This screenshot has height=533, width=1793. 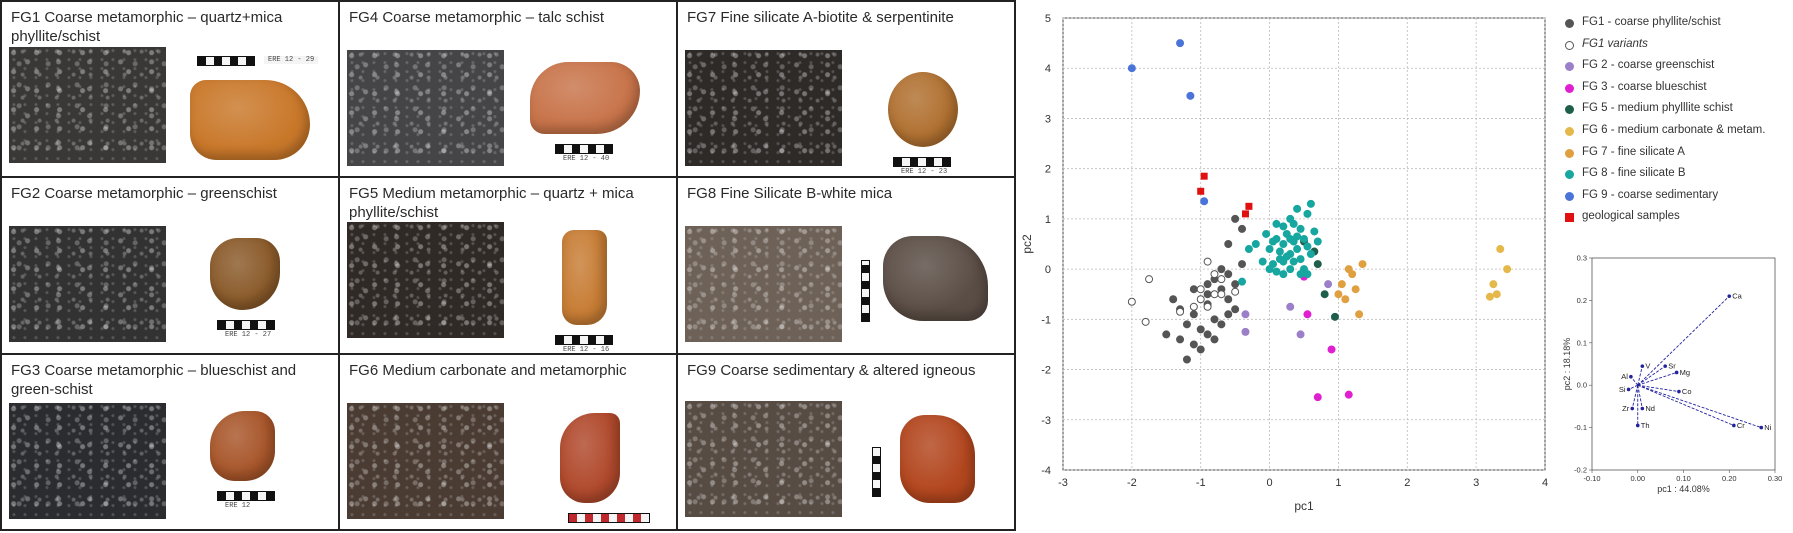 What do you see at coordinates (1407, 483) in the screenshot?
I see `x-tick-label: 2` at bounding box center [1407, 483].